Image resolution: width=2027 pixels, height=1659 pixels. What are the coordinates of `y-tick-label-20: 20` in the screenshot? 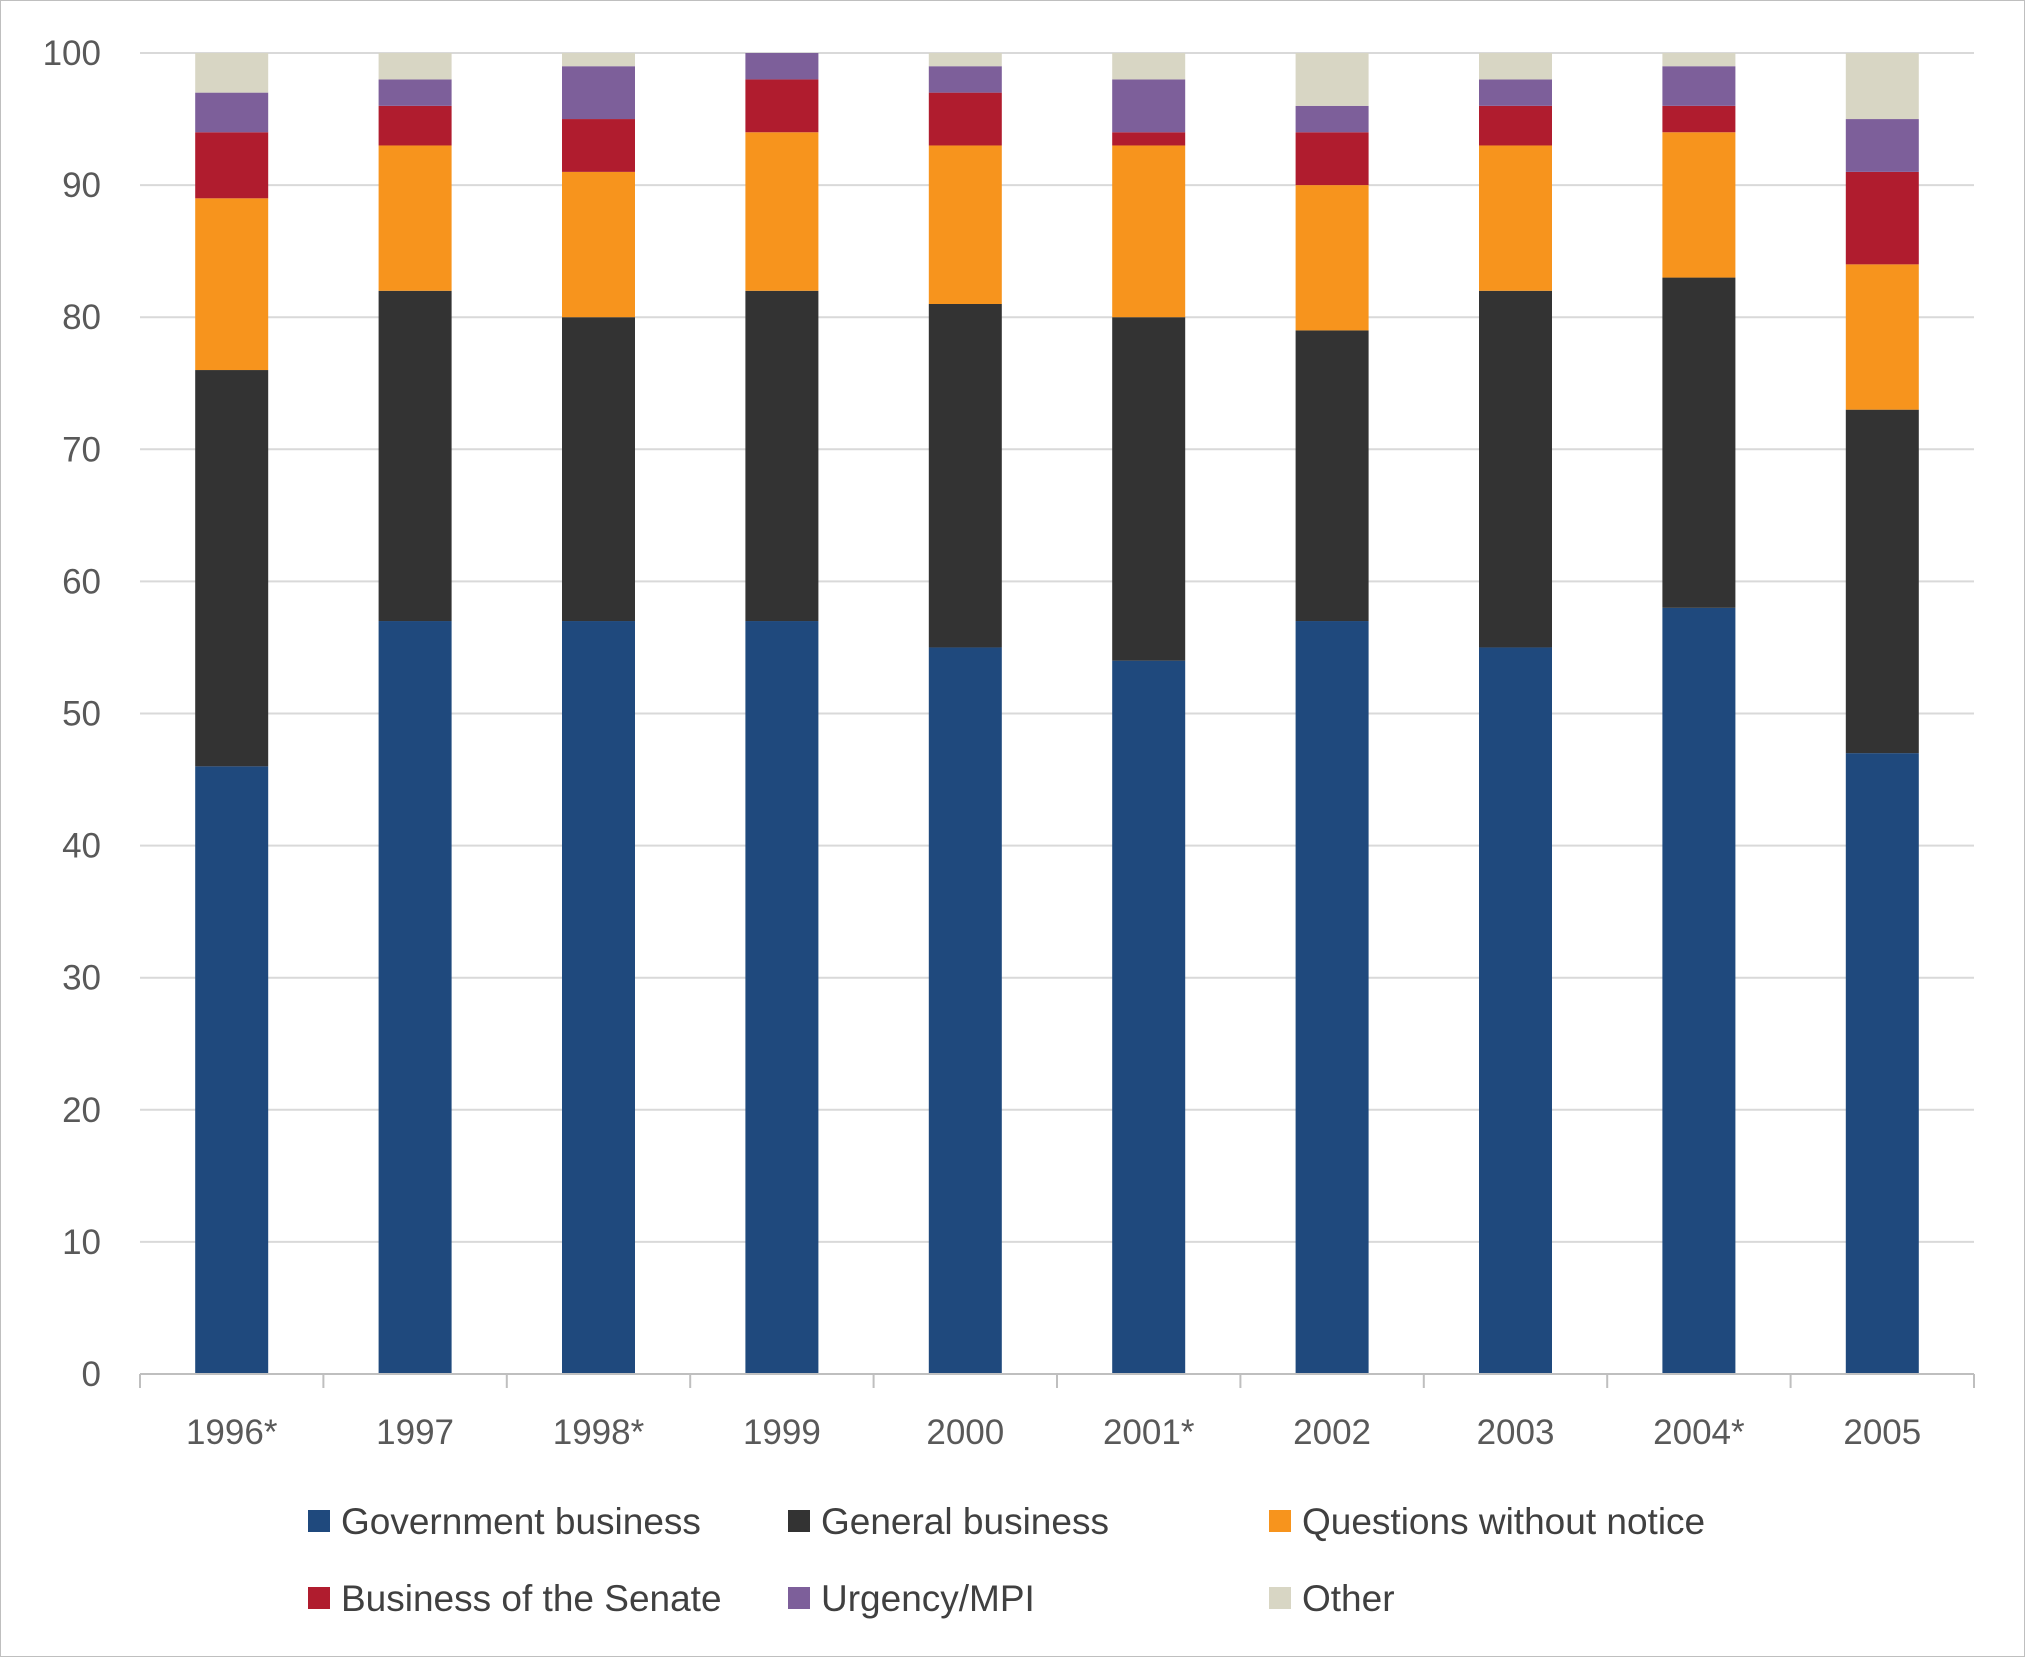 It's located at (81, 1110).